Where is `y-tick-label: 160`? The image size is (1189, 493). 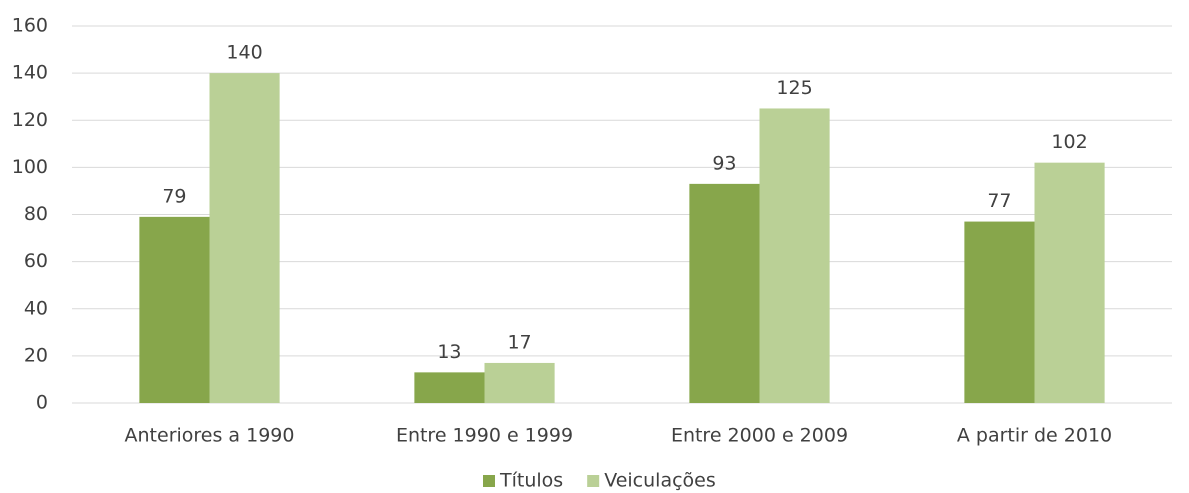
y-tick-label: 160 is located at coordinates (30, 26).